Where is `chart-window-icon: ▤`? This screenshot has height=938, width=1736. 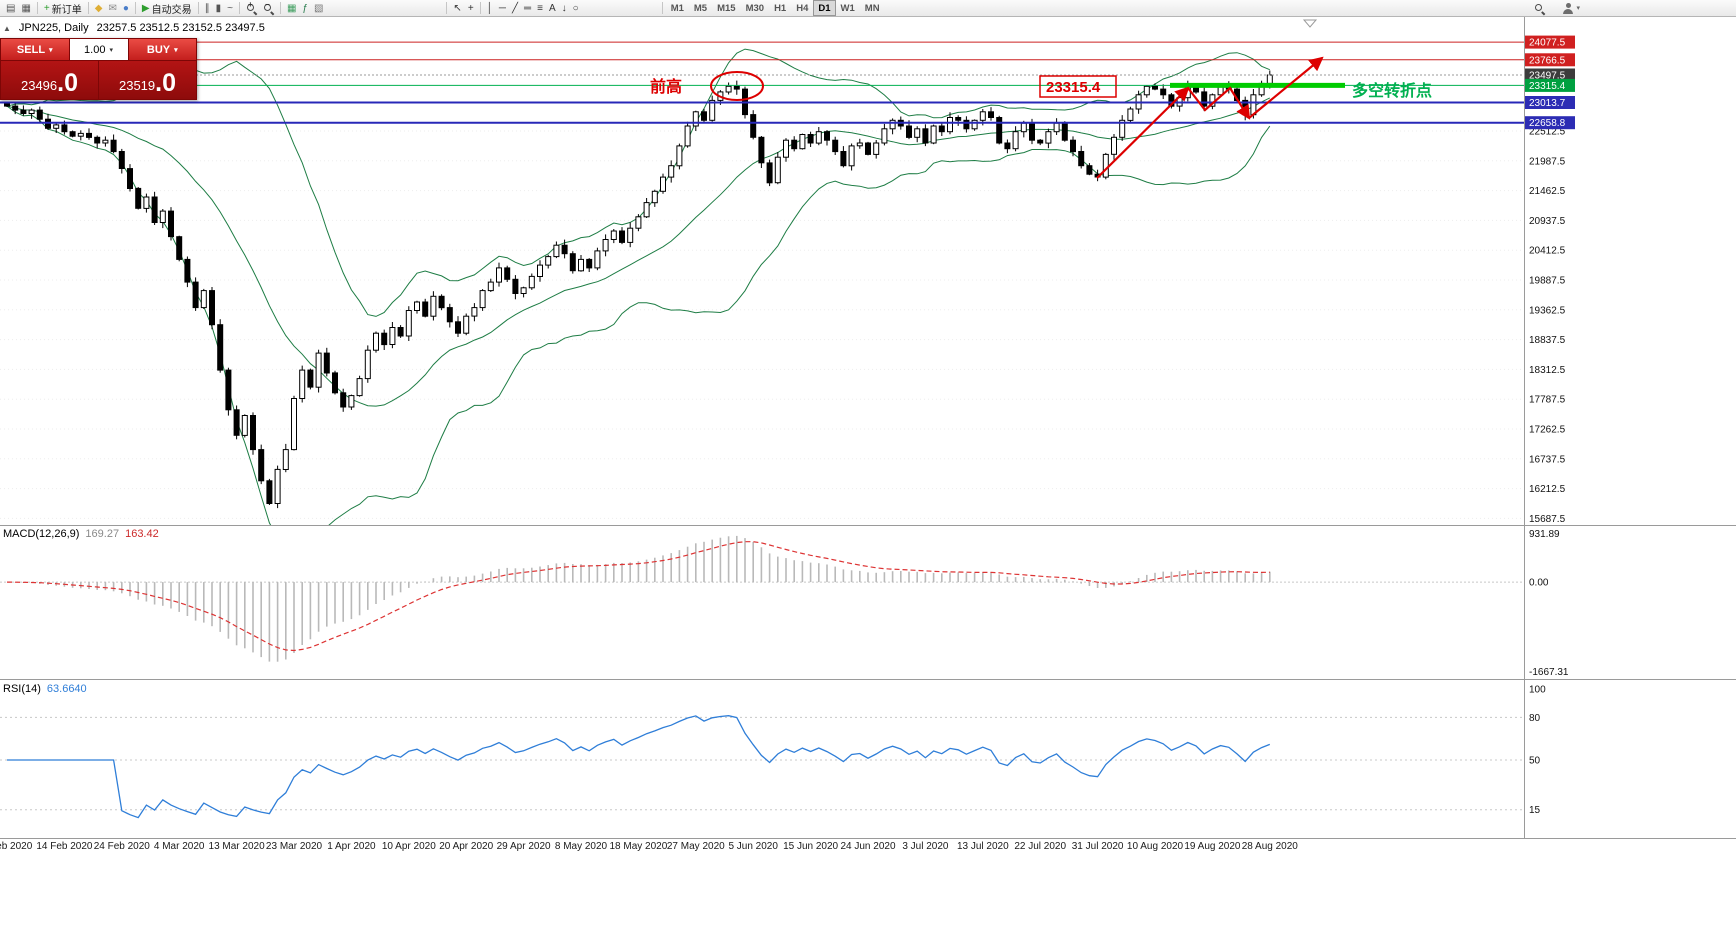
chart-window-icon: ▤ is located at coordinates (10, 8).